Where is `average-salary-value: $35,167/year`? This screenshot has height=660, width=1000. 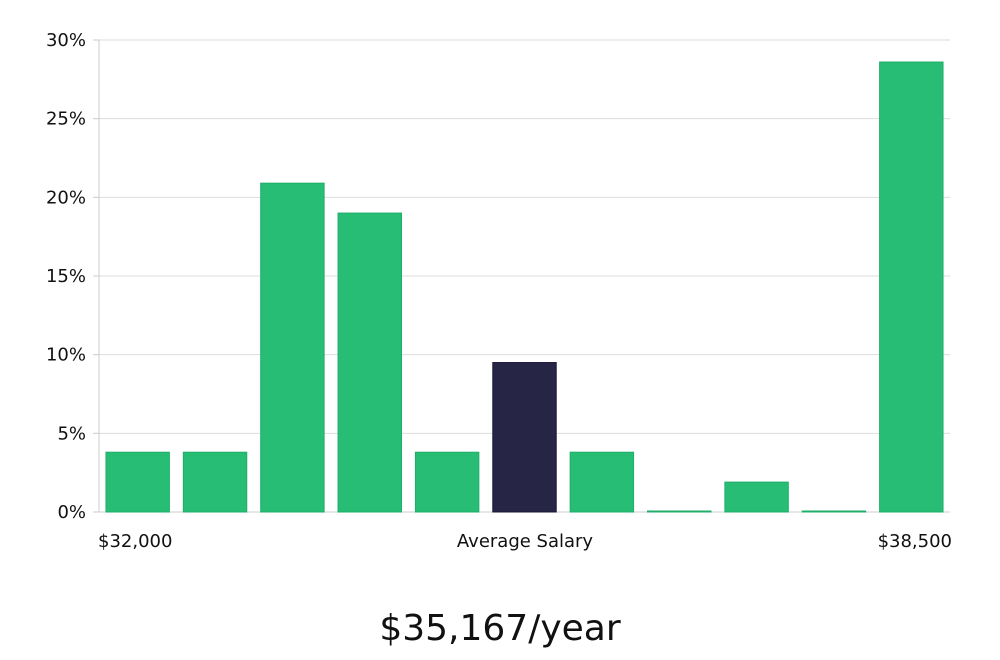 average-salary-value: $35,167/year is located at coordinates (500, 628).